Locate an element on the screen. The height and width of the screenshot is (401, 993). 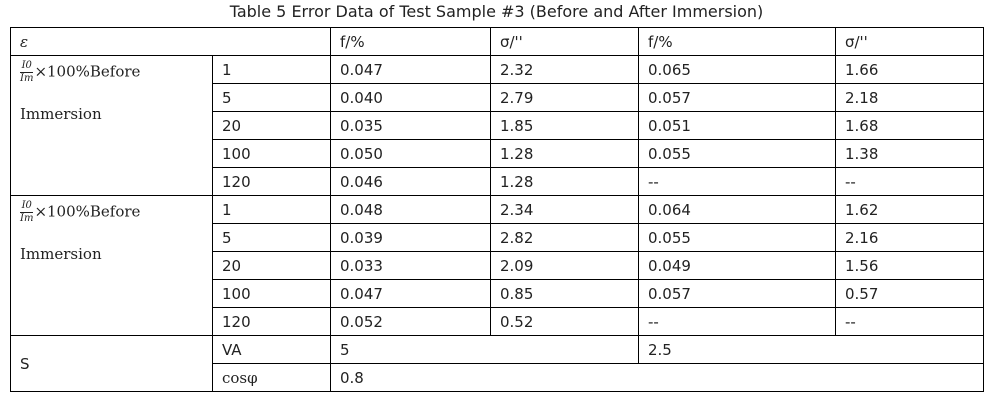
table-cell: 0.051 is located at coordinates (737, 125).